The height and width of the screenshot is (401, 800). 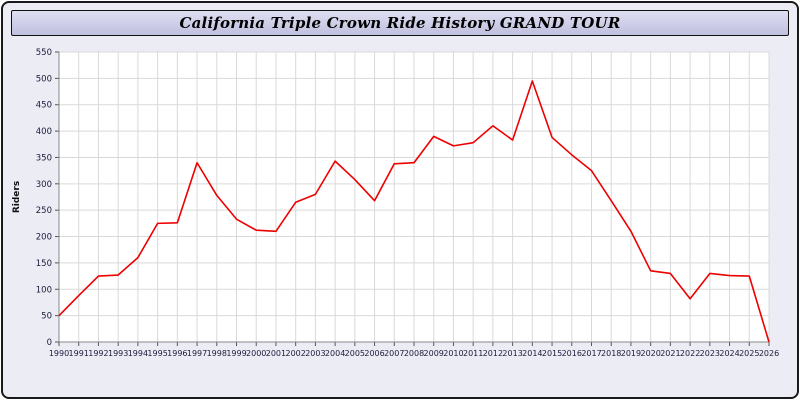 What do you see at coordinates (374, 353) in the screenshot?
I see `svg-text: 2006` at bounding box center [374, 353].